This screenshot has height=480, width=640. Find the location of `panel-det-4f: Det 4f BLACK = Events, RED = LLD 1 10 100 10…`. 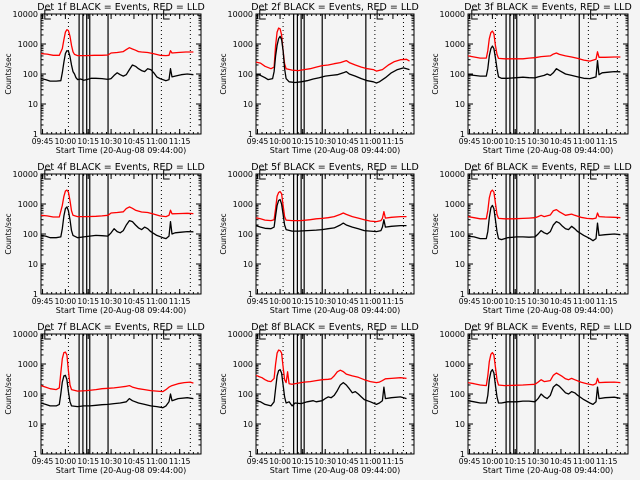

panel-det-4f: Det 4f BLACK = Events, RED = LLD 1 10 100 10… is located at coordinates (104, 238).